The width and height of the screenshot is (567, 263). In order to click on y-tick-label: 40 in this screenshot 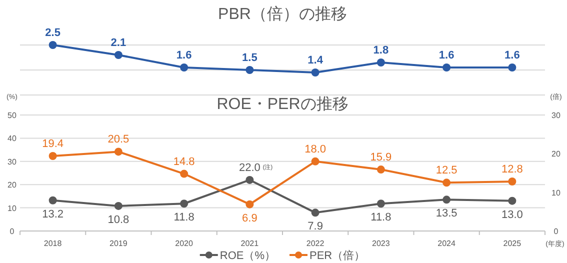, I will do `click(12, 139)`.